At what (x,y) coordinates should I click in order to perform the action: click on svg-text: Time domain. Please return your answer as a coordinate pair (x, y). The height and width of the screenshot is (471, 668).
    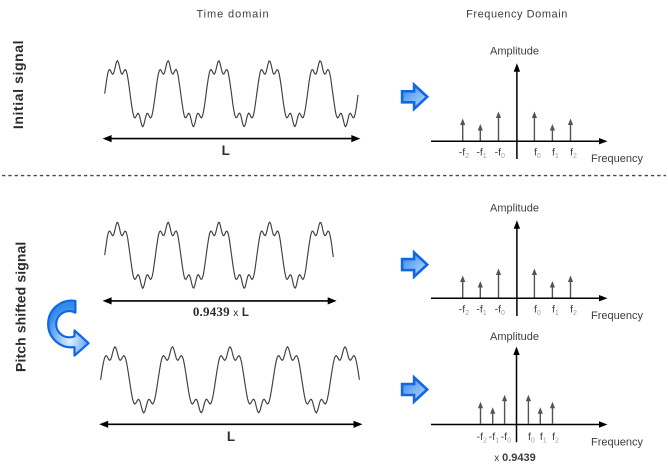
    Looking at the image, I should click on (232, 15).